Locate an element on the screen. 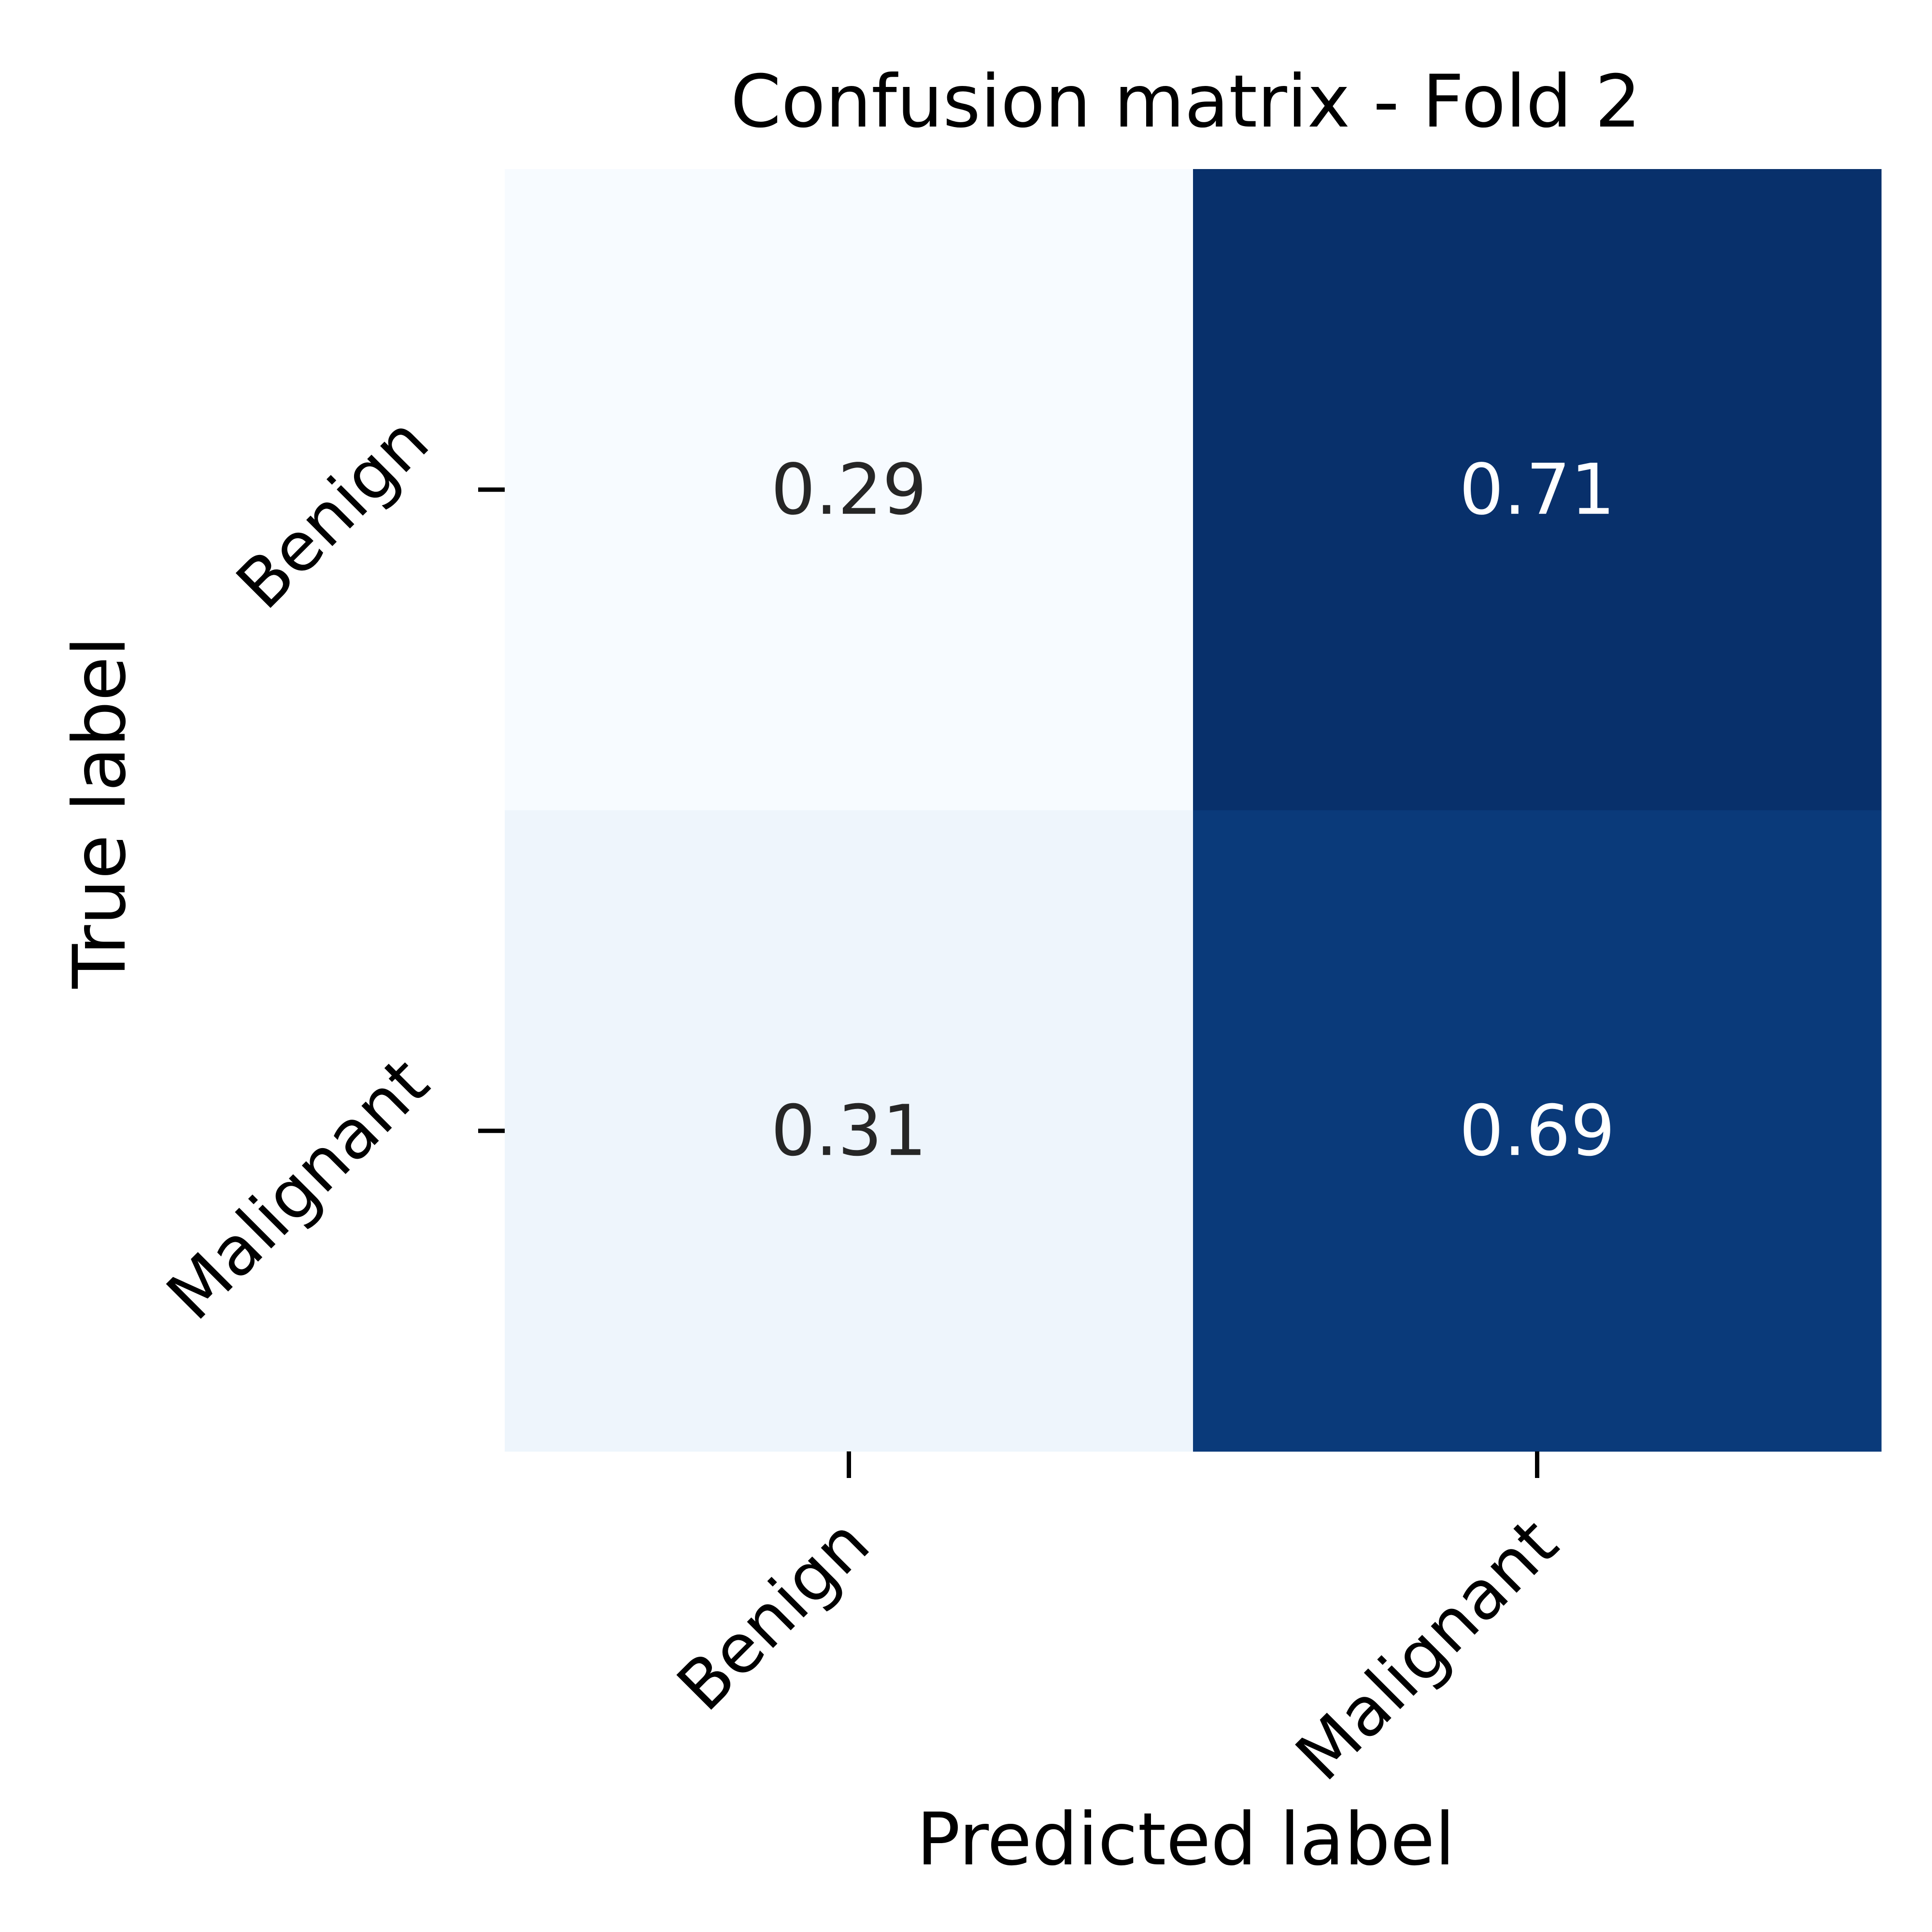 This screenshot has height=1932, width=1932. cell-value-label-0-1: 0.71 is located at coordinates (1537, 490).